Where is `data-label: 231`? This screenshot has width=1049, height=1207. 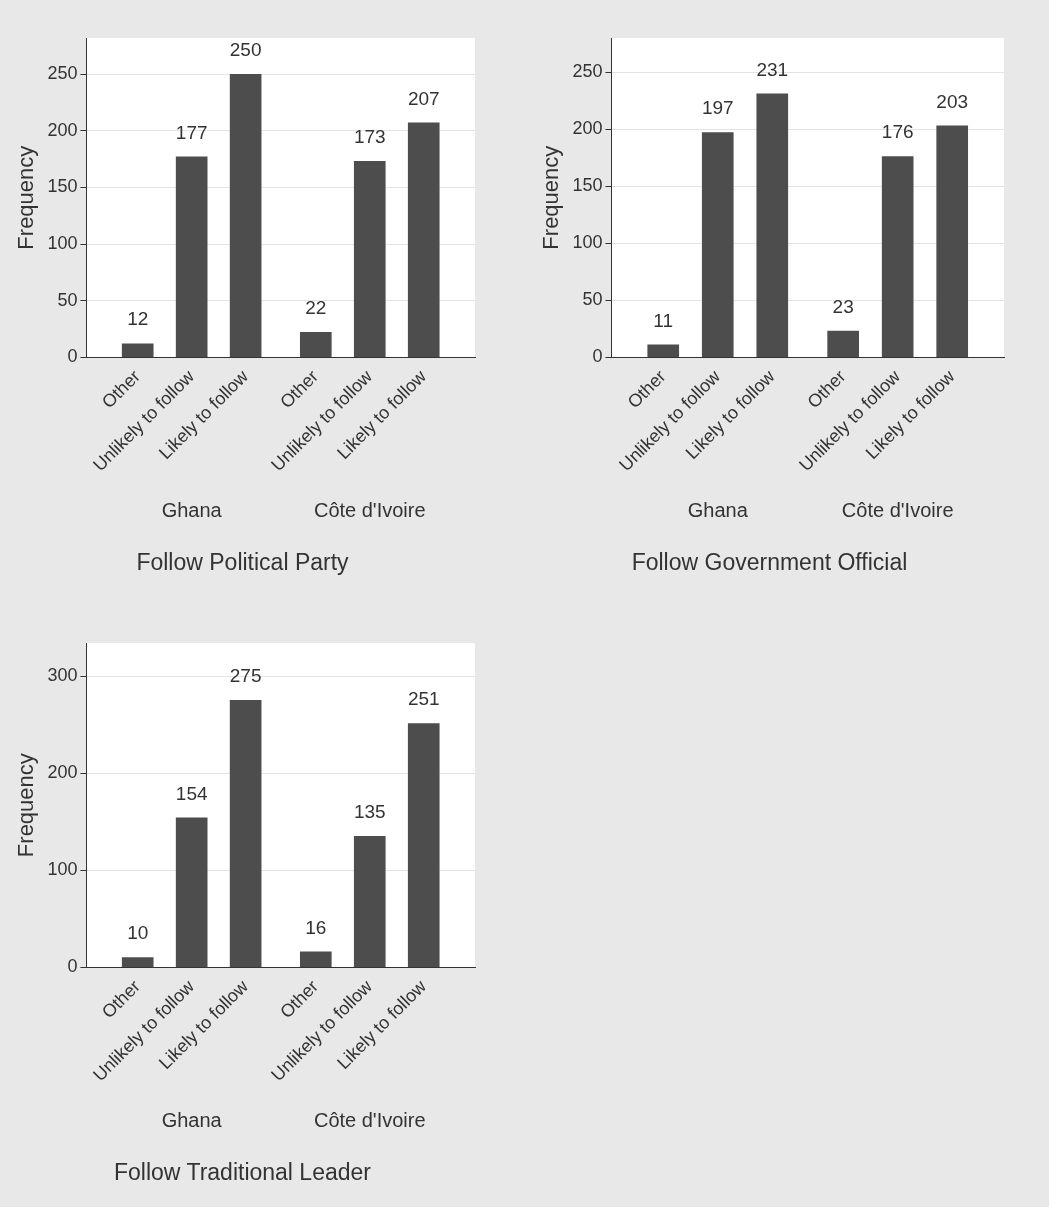
data-label: 231 is located at coordinates (772, 69).